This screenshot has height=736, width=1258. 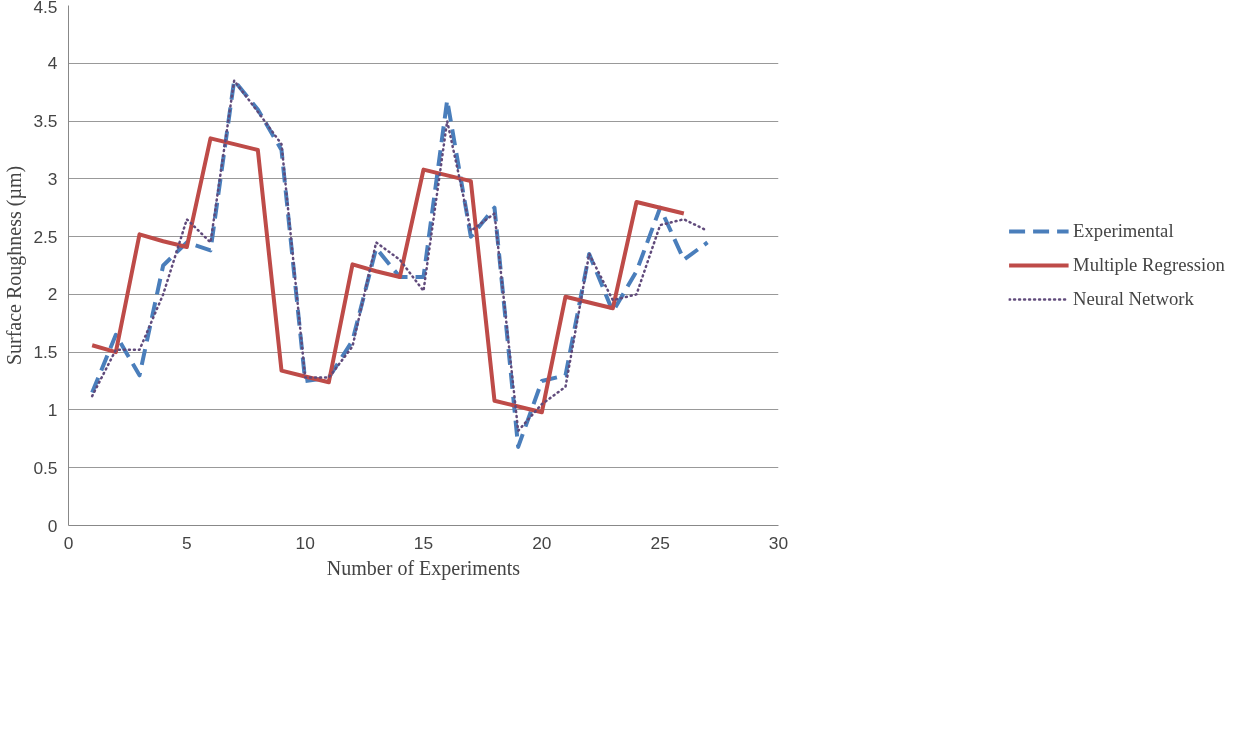 I want to click on y-tick-label: 1.5, so click(x=45, y=352).